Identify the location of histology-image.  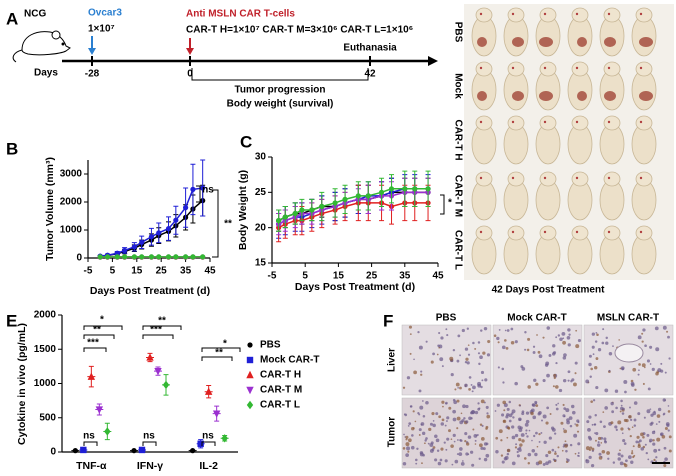
(446, 360).